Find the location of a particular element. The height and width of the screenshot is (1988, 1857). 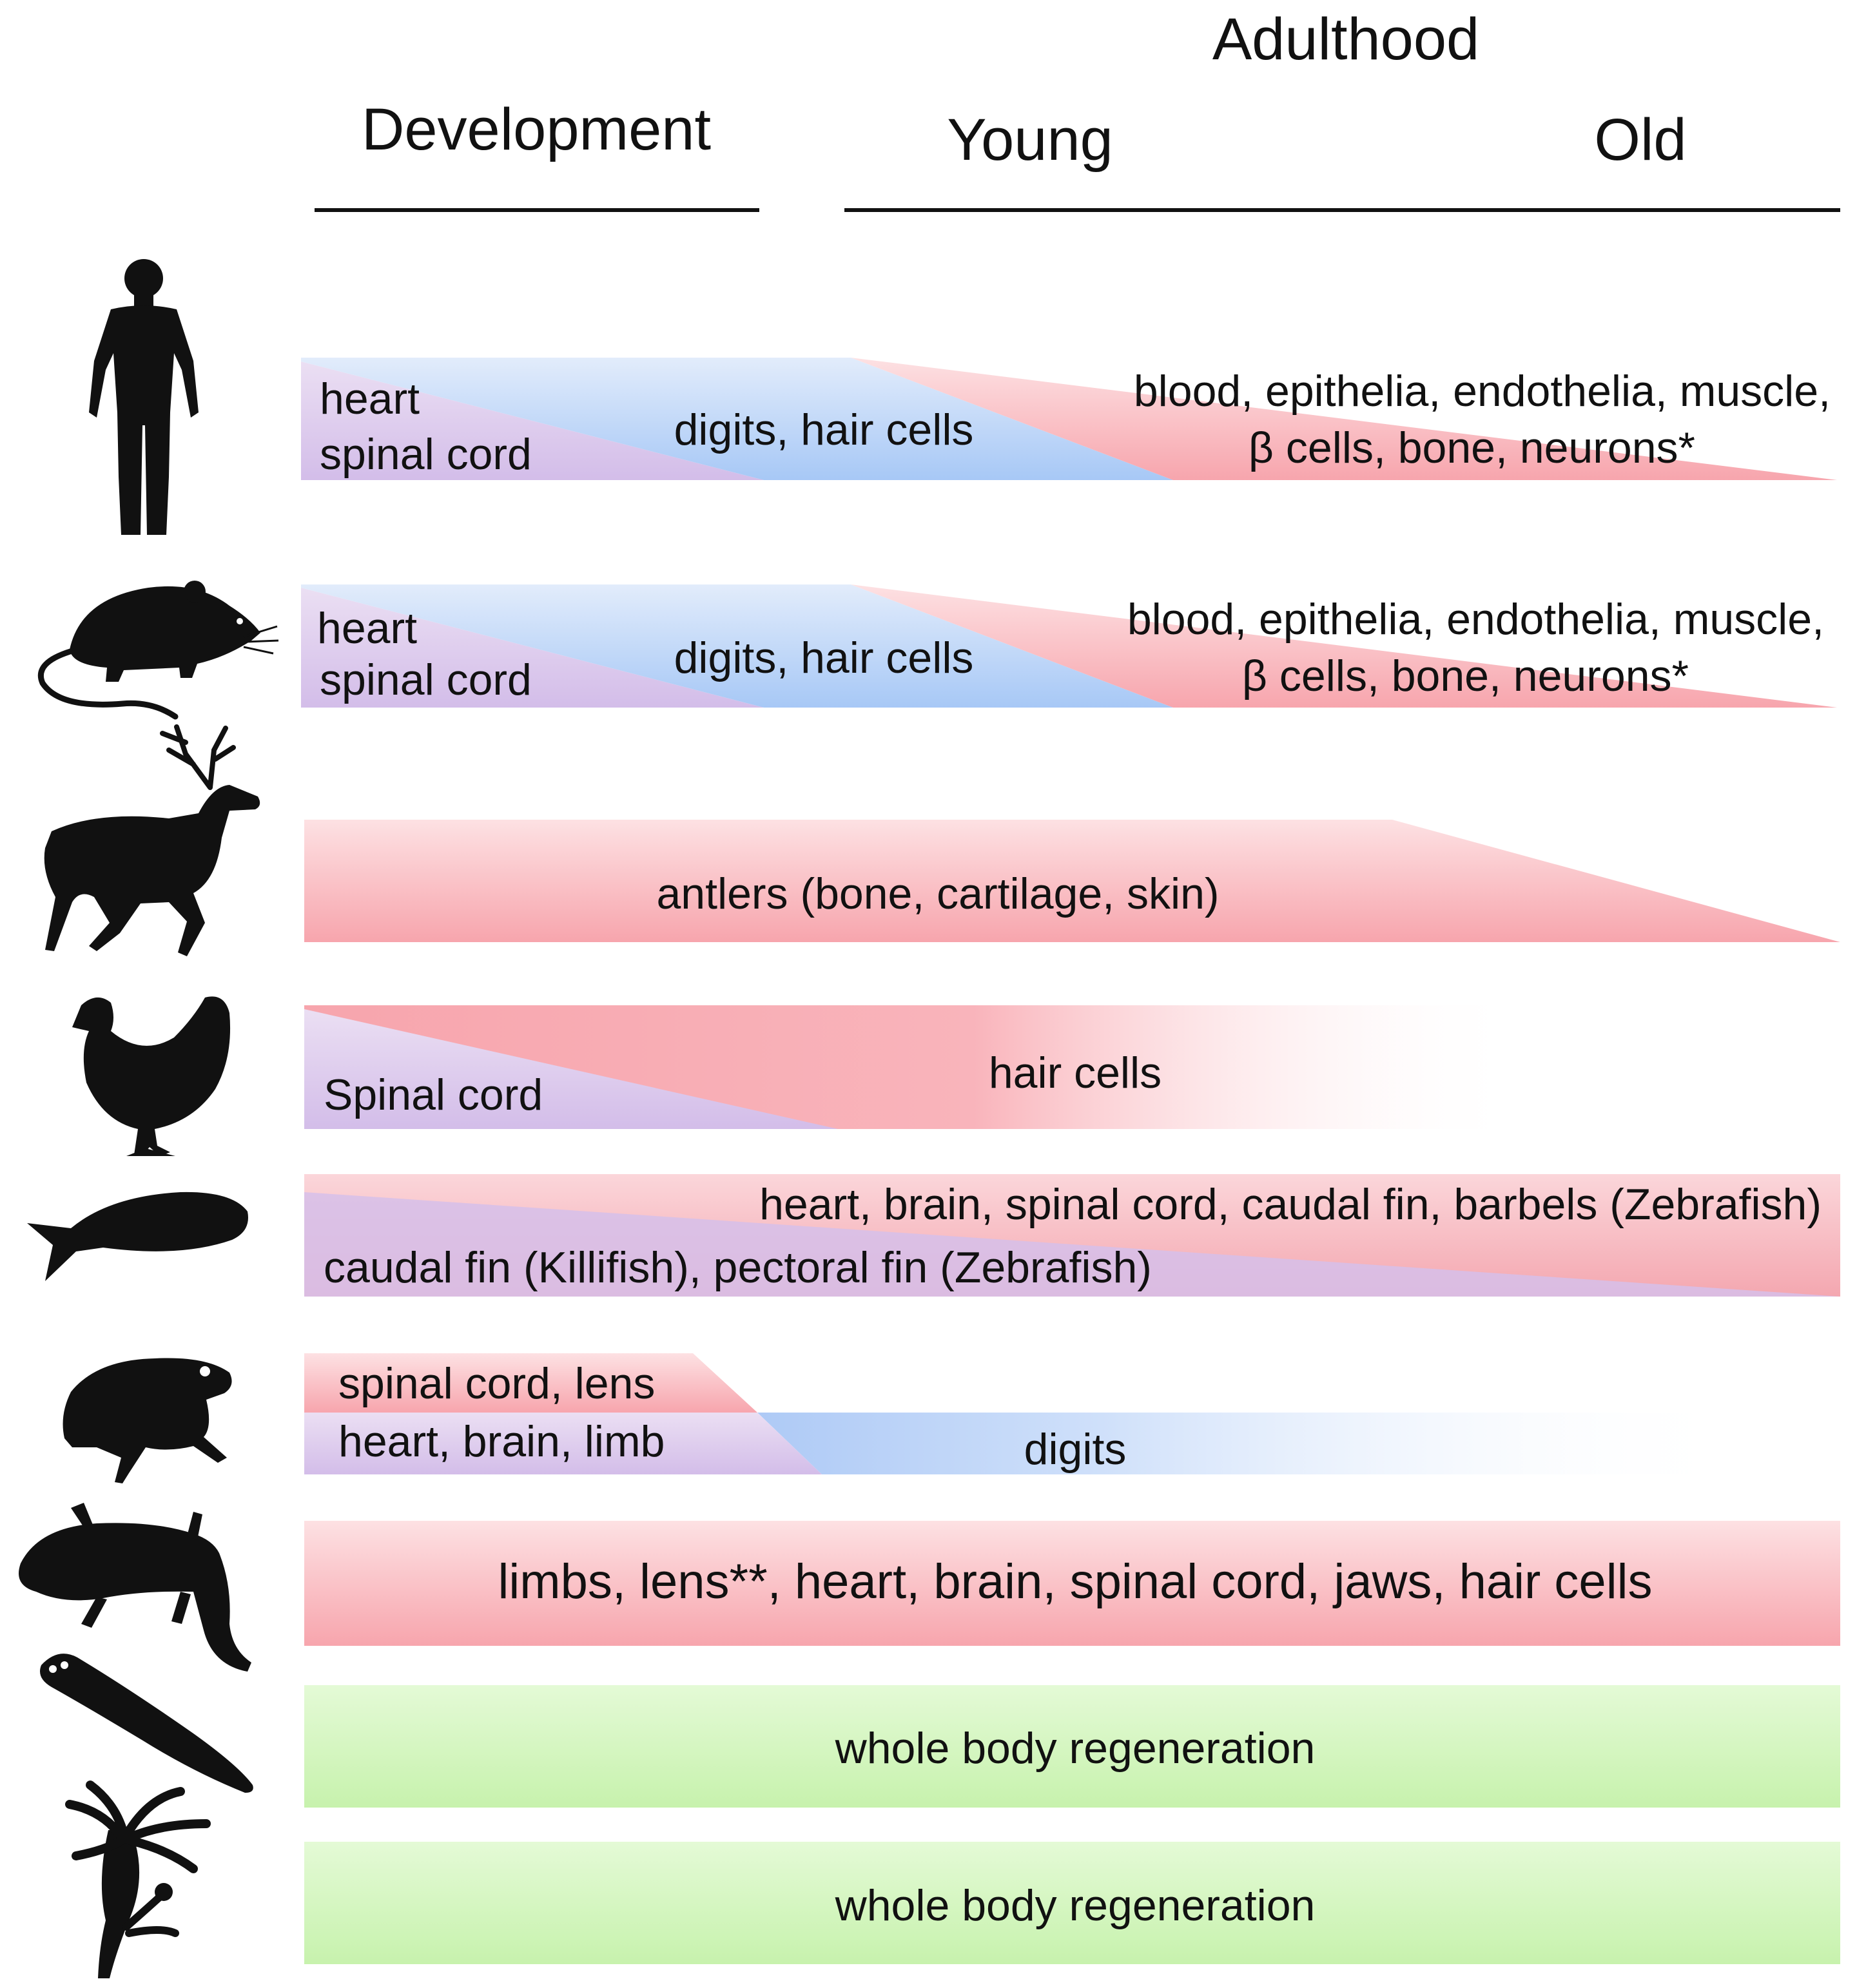

deer-silhouette-icon is located at coordinates (152, 840).